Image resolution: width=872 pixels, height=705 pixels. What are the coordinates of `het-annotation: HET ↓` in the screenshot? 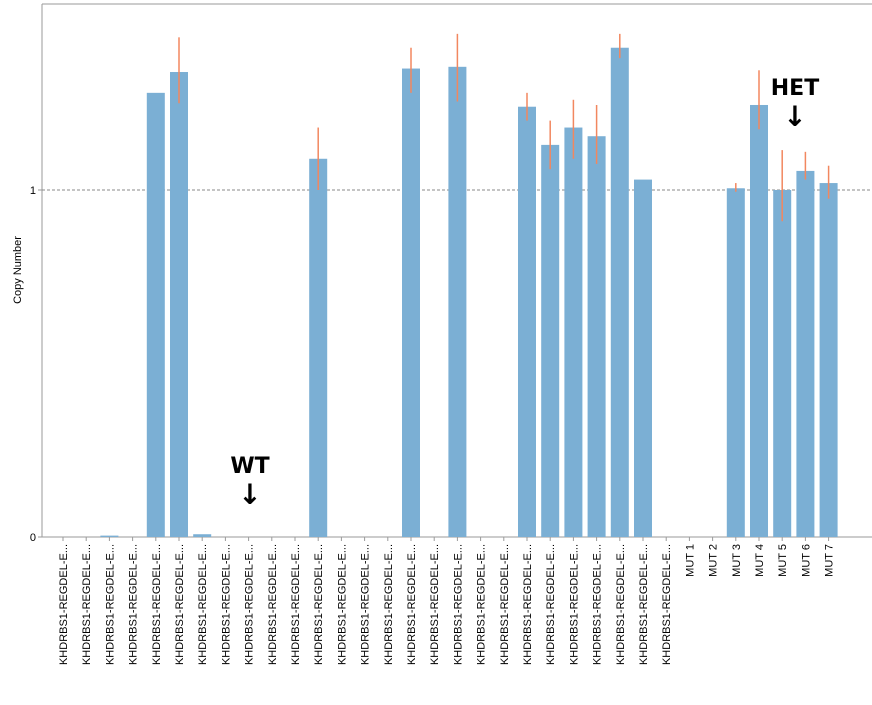 It's located at (795, 104).